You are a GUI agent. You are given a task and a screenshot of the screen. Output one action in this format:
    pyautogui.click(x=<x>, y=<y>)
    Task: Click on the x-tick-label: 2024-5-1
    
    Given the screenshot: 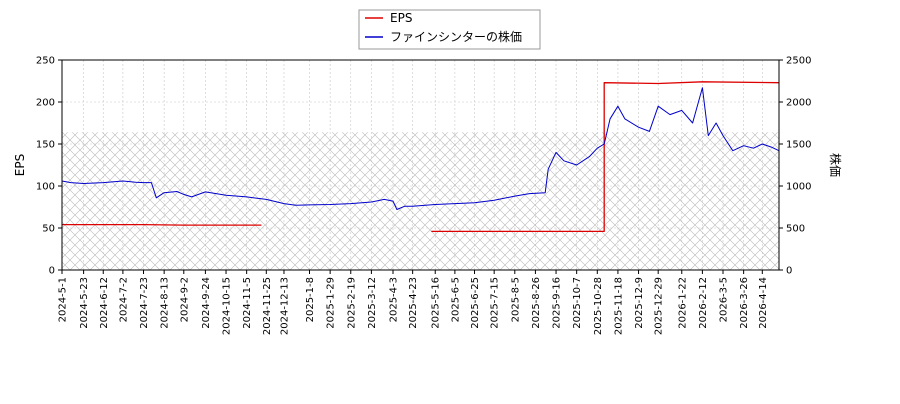 What is the action you would take?
    pyautogui.click(x=63, y=299)
    